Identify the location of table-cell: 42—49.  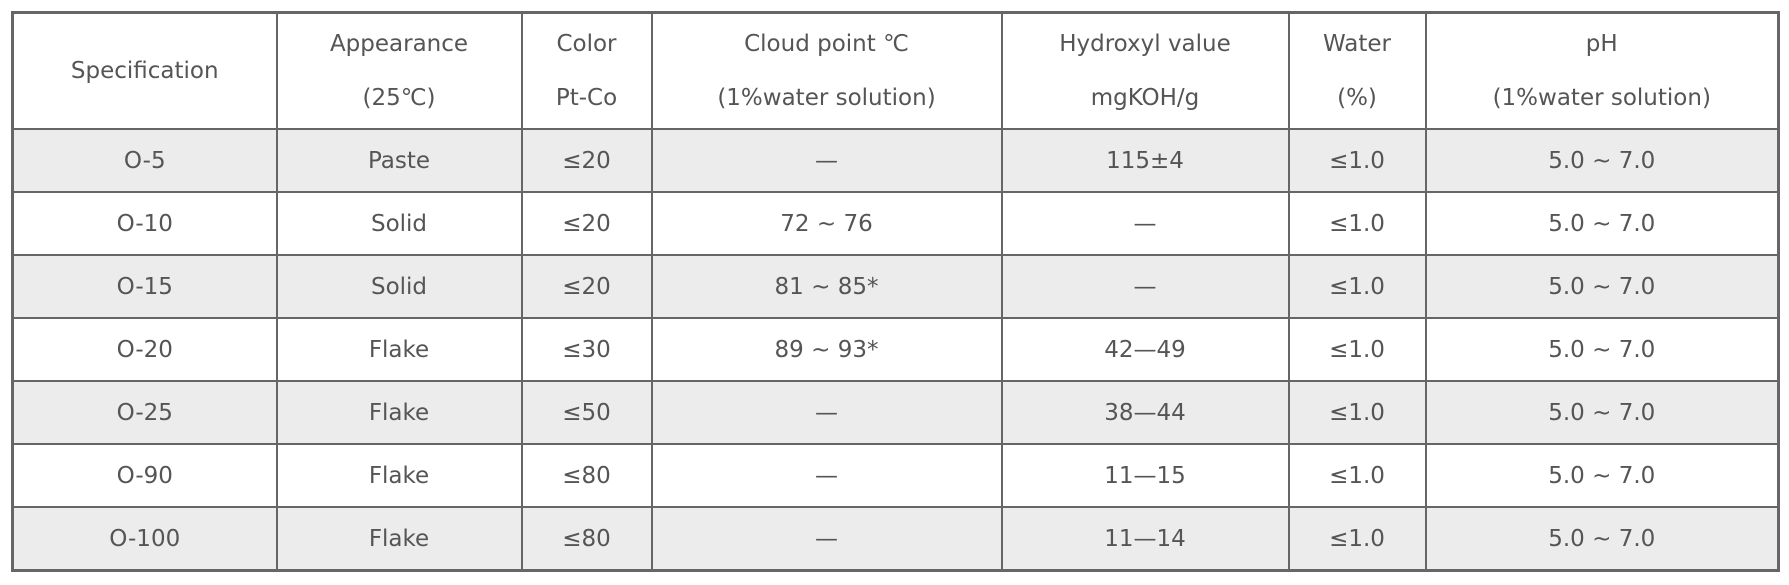
(1145, 349).